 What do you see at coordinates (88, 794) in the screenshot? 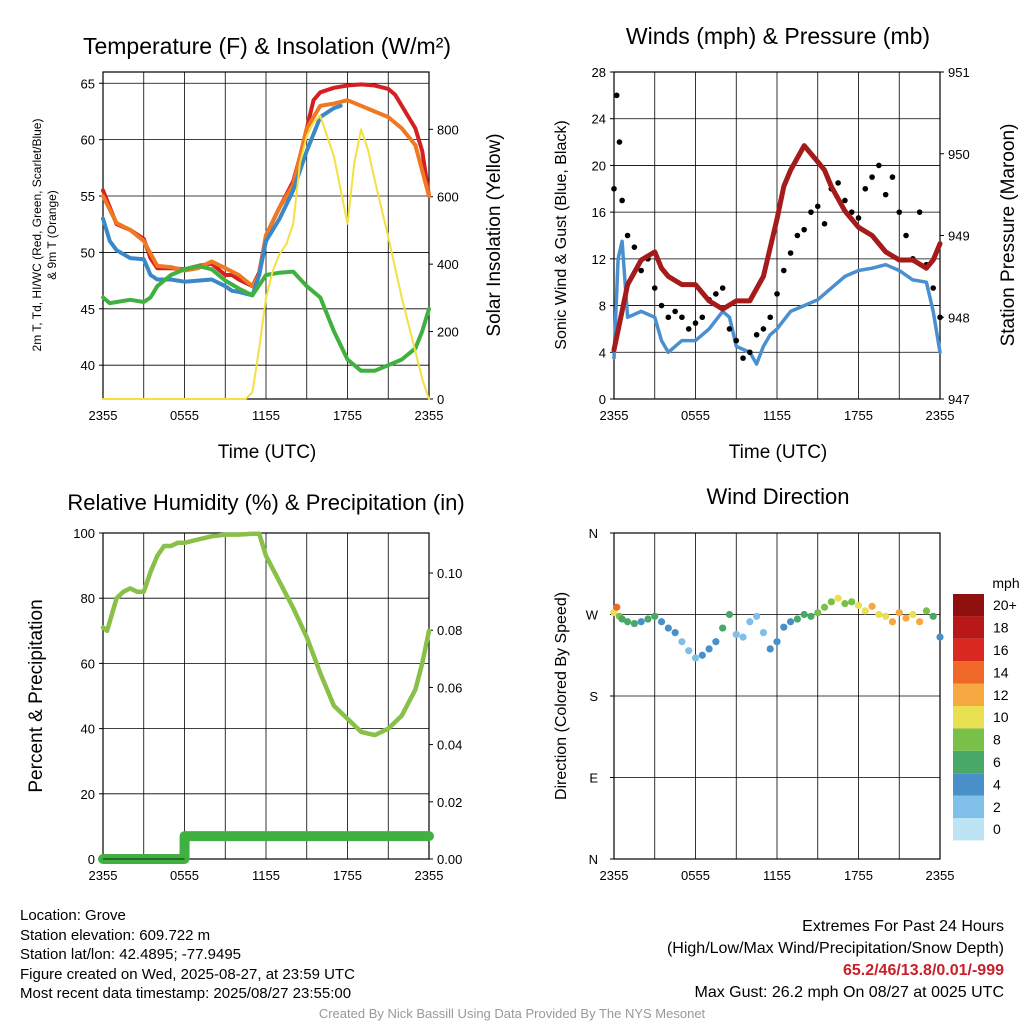
I see `y-tick-label: 20` at bounding box center [88, 794].